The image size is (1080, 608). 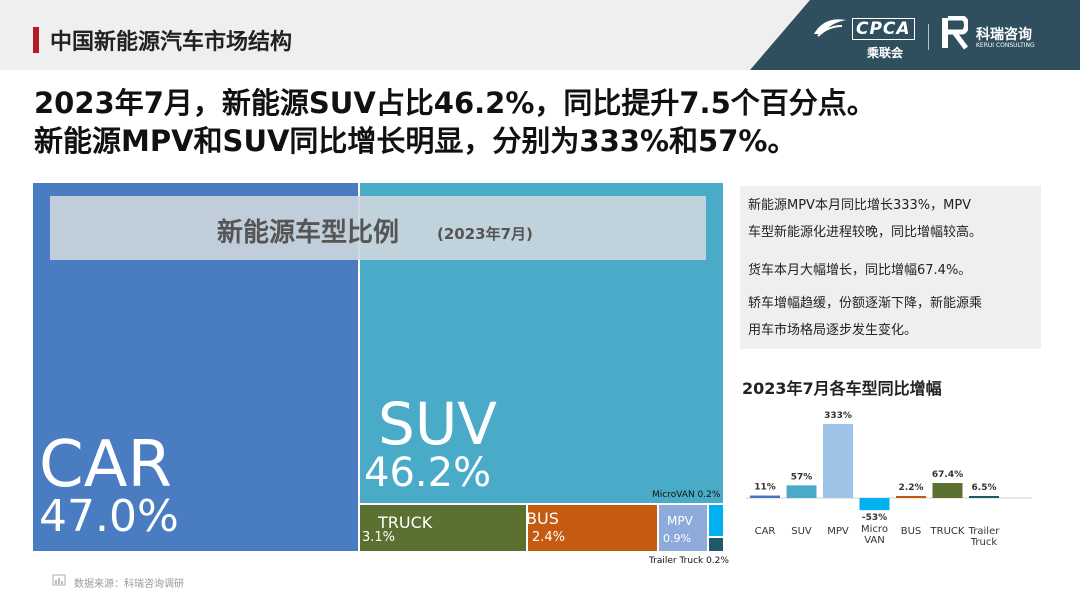 I want to click on treemap-value-suv: 46.2%, so click(x=428, y=473).